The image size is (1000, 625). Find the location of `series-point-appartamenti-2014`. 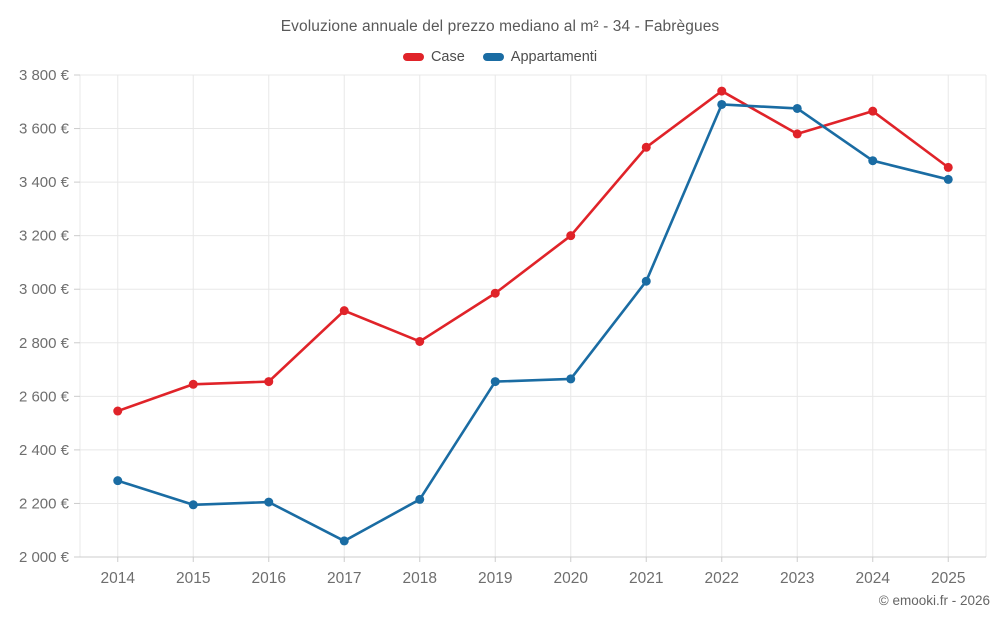

series-point-appartamenti-2014 is located at coordinates (118, 481).